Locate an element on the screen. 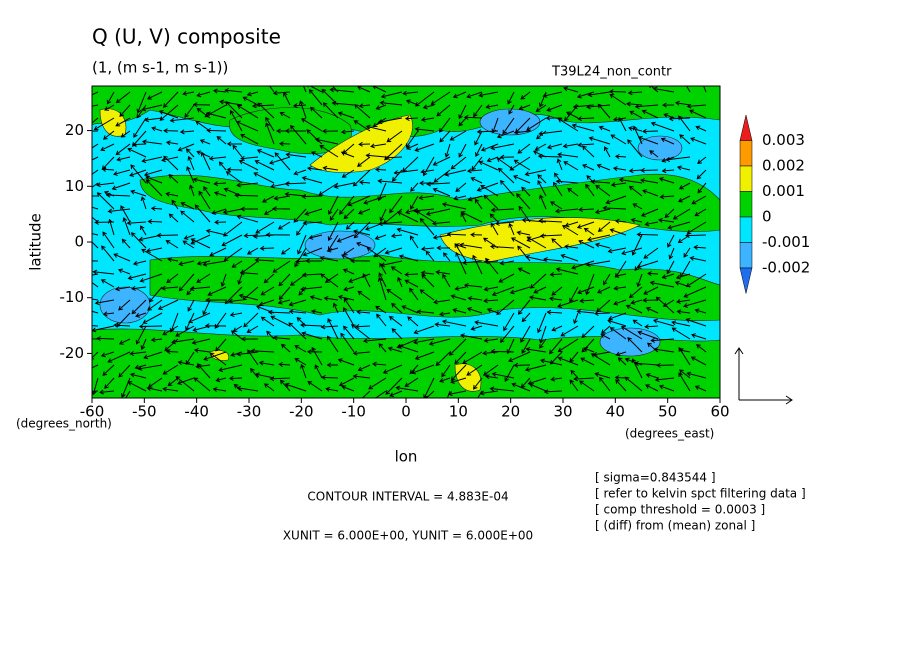 This screenshot has height=654, width=904. colorbar-label: 0.001 is located at coordinates (783, 191).